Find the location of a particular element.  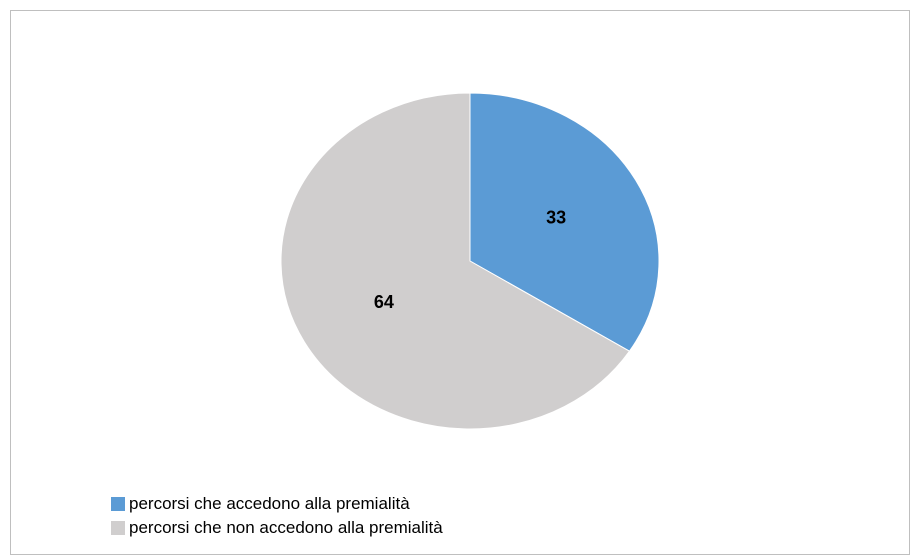

legend-item-premialita: percorsi che accedono alla premialità is located at coordinates (277, 504).